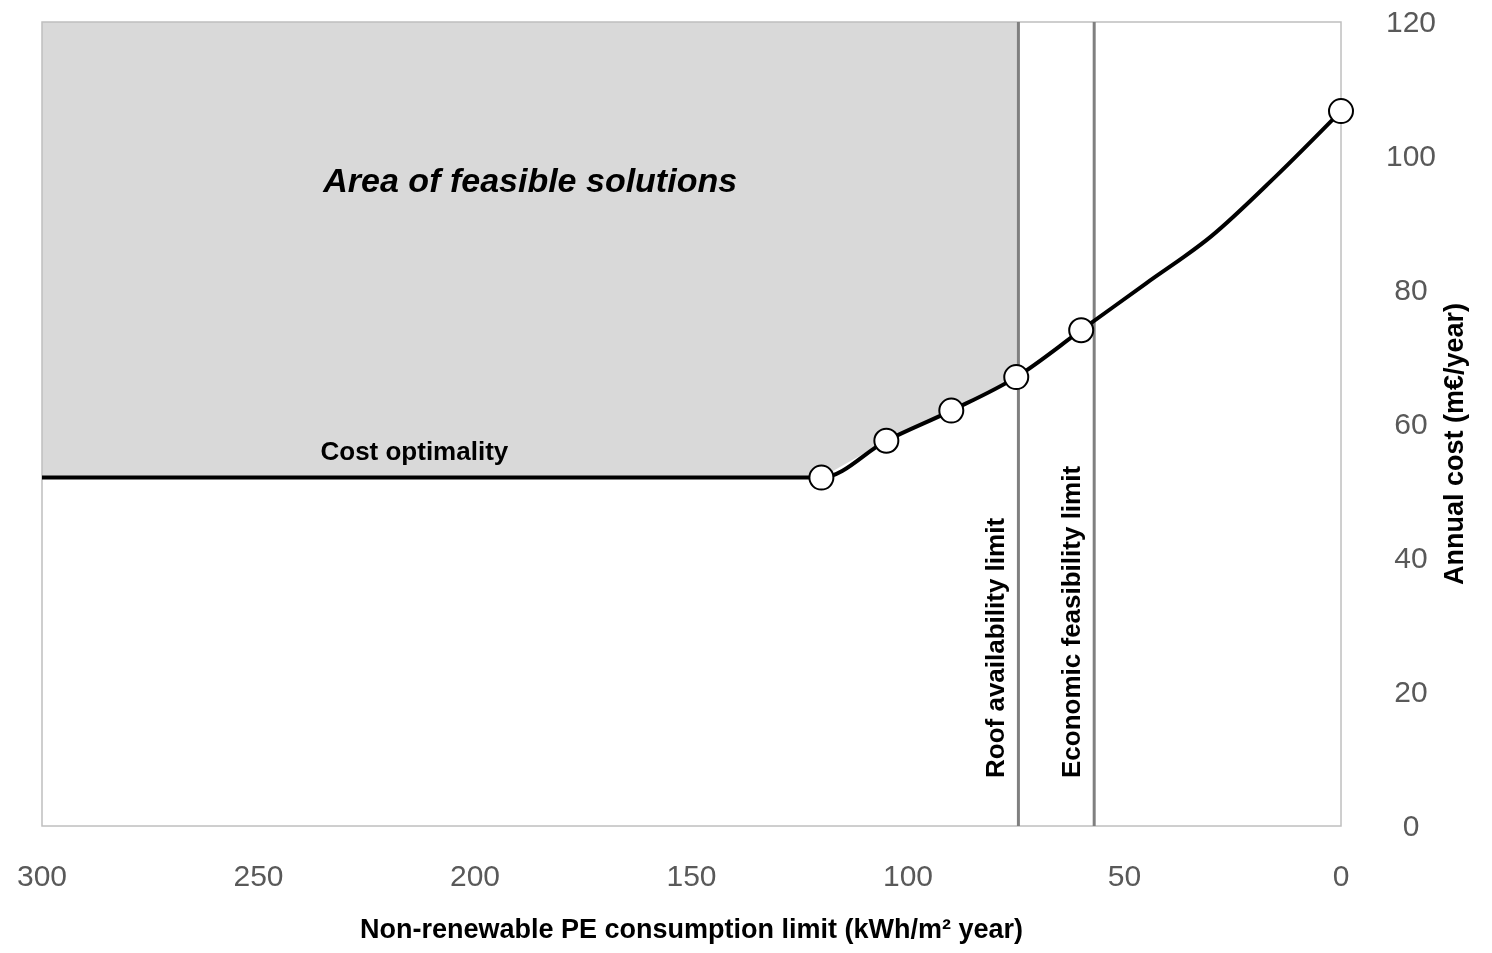  Describe the element at coordinates (1454, 444) in the screenshot. I see `y-axis-title: Annual cost (m€/year)` at that location.